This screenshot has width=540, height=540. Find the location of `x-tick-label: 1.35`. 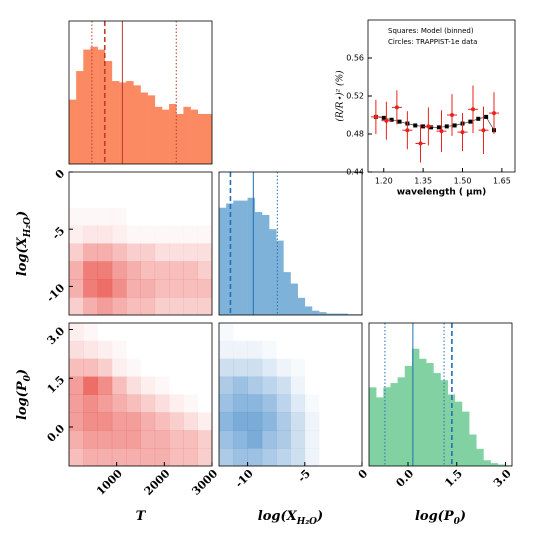

x-tick-label: 1.35 is located at coordinates (423, 181).